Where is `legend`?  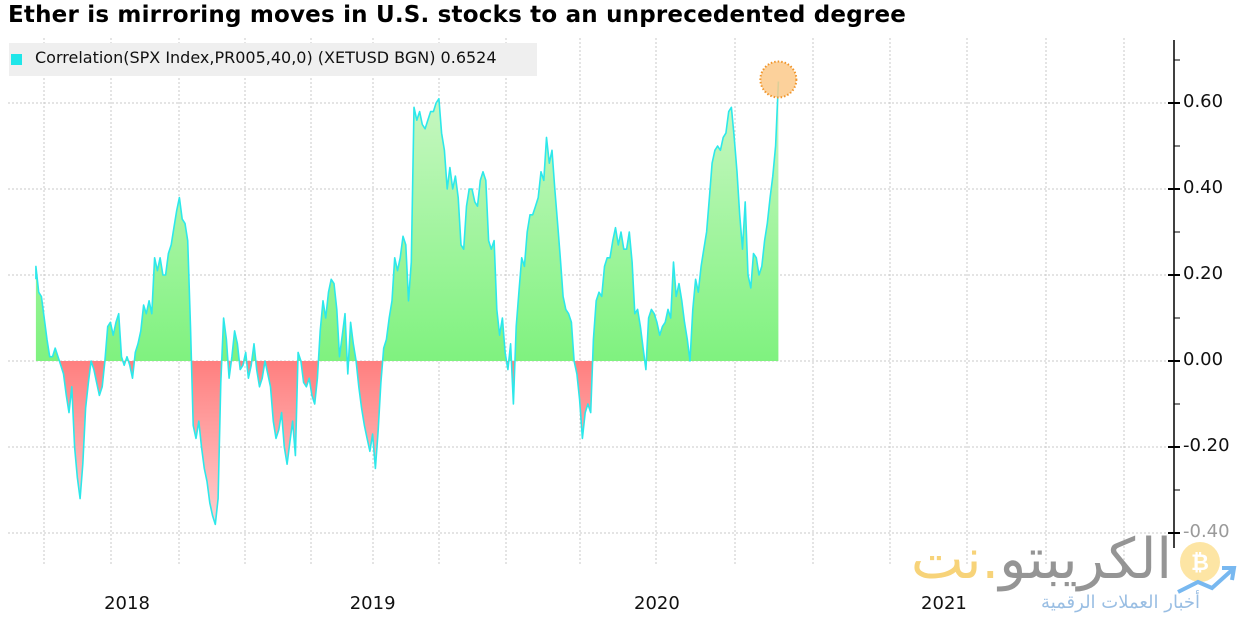
legend is located at coordinates (273, 59).